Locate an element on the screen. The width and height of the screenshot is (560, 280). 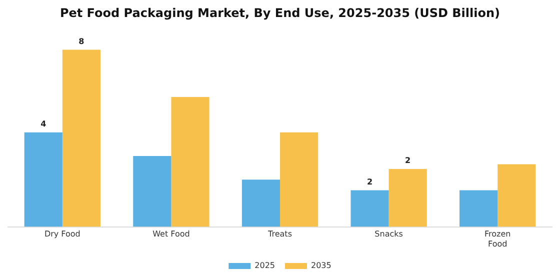
x-tick-label: Frozen Food is located at coordinates (497, 239).